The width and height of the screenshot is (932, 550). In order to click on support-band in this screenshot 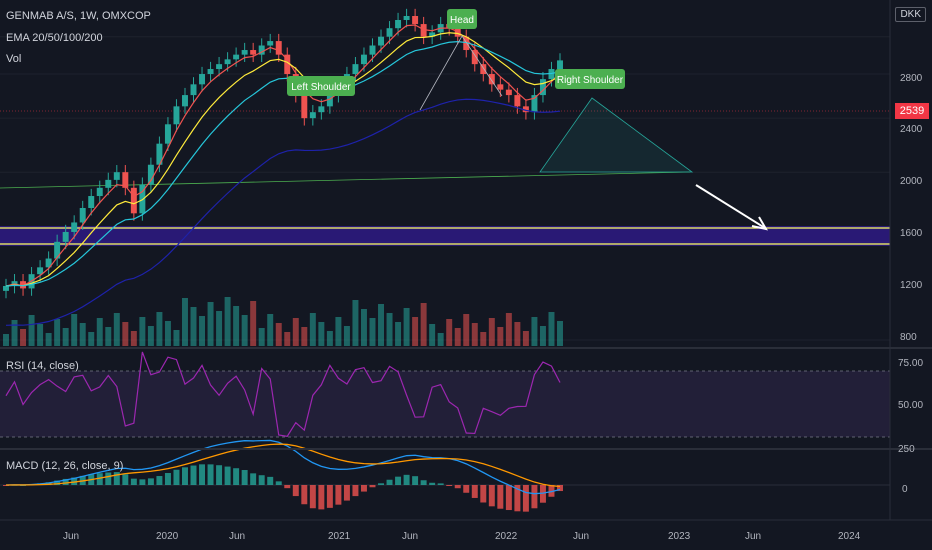, I will do `click(445, 236)`.